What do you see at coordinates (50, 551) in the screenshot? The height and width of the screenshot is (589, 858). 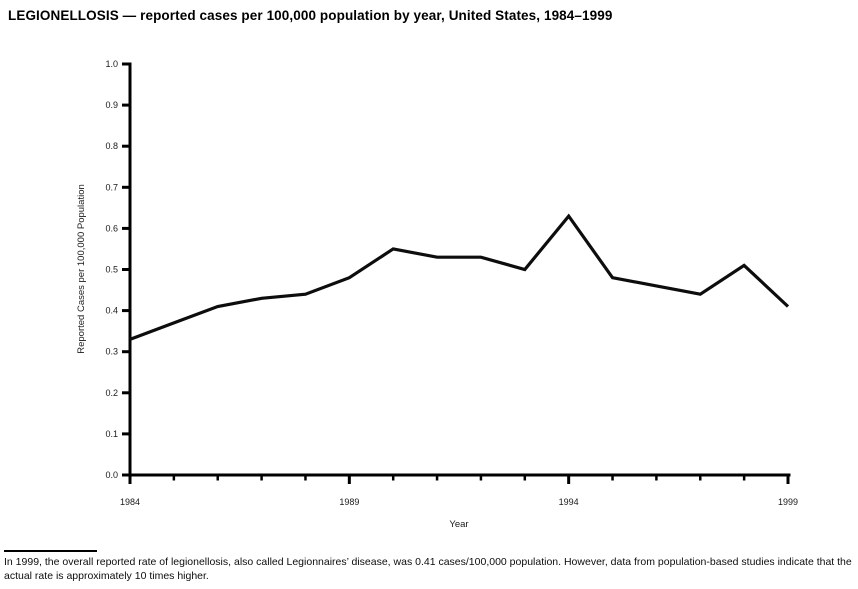 I see `footnote-divider` at bounding box center [50, 551].